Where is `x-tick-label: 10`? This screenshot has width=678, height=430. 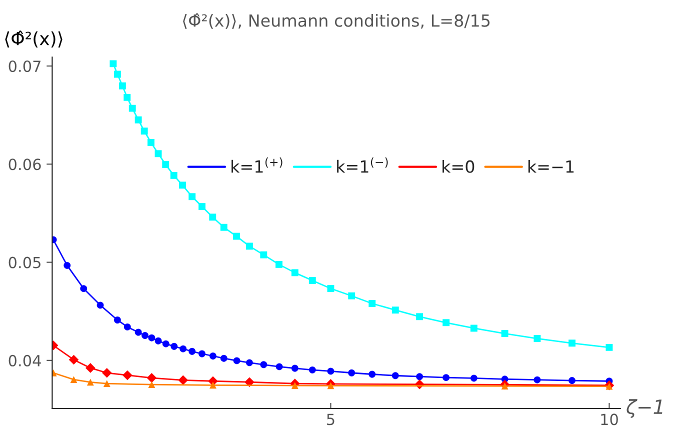
x-tick-label: 10 is located at coordinates (609, 420).